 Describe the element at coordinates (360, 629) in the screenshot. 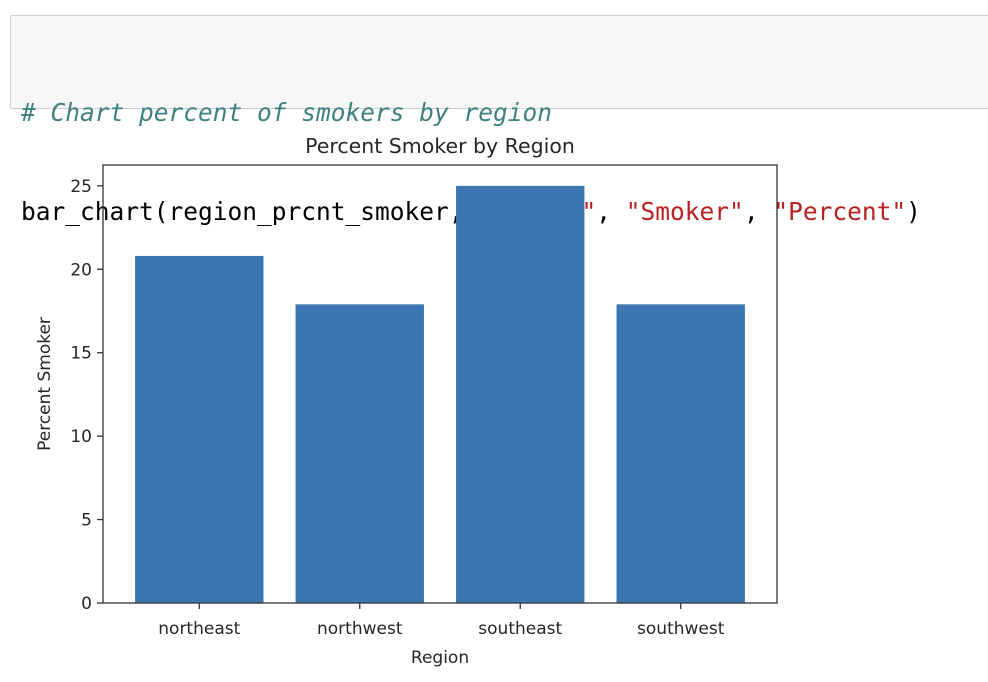

I see `x-tick-label: northwest` at that location.